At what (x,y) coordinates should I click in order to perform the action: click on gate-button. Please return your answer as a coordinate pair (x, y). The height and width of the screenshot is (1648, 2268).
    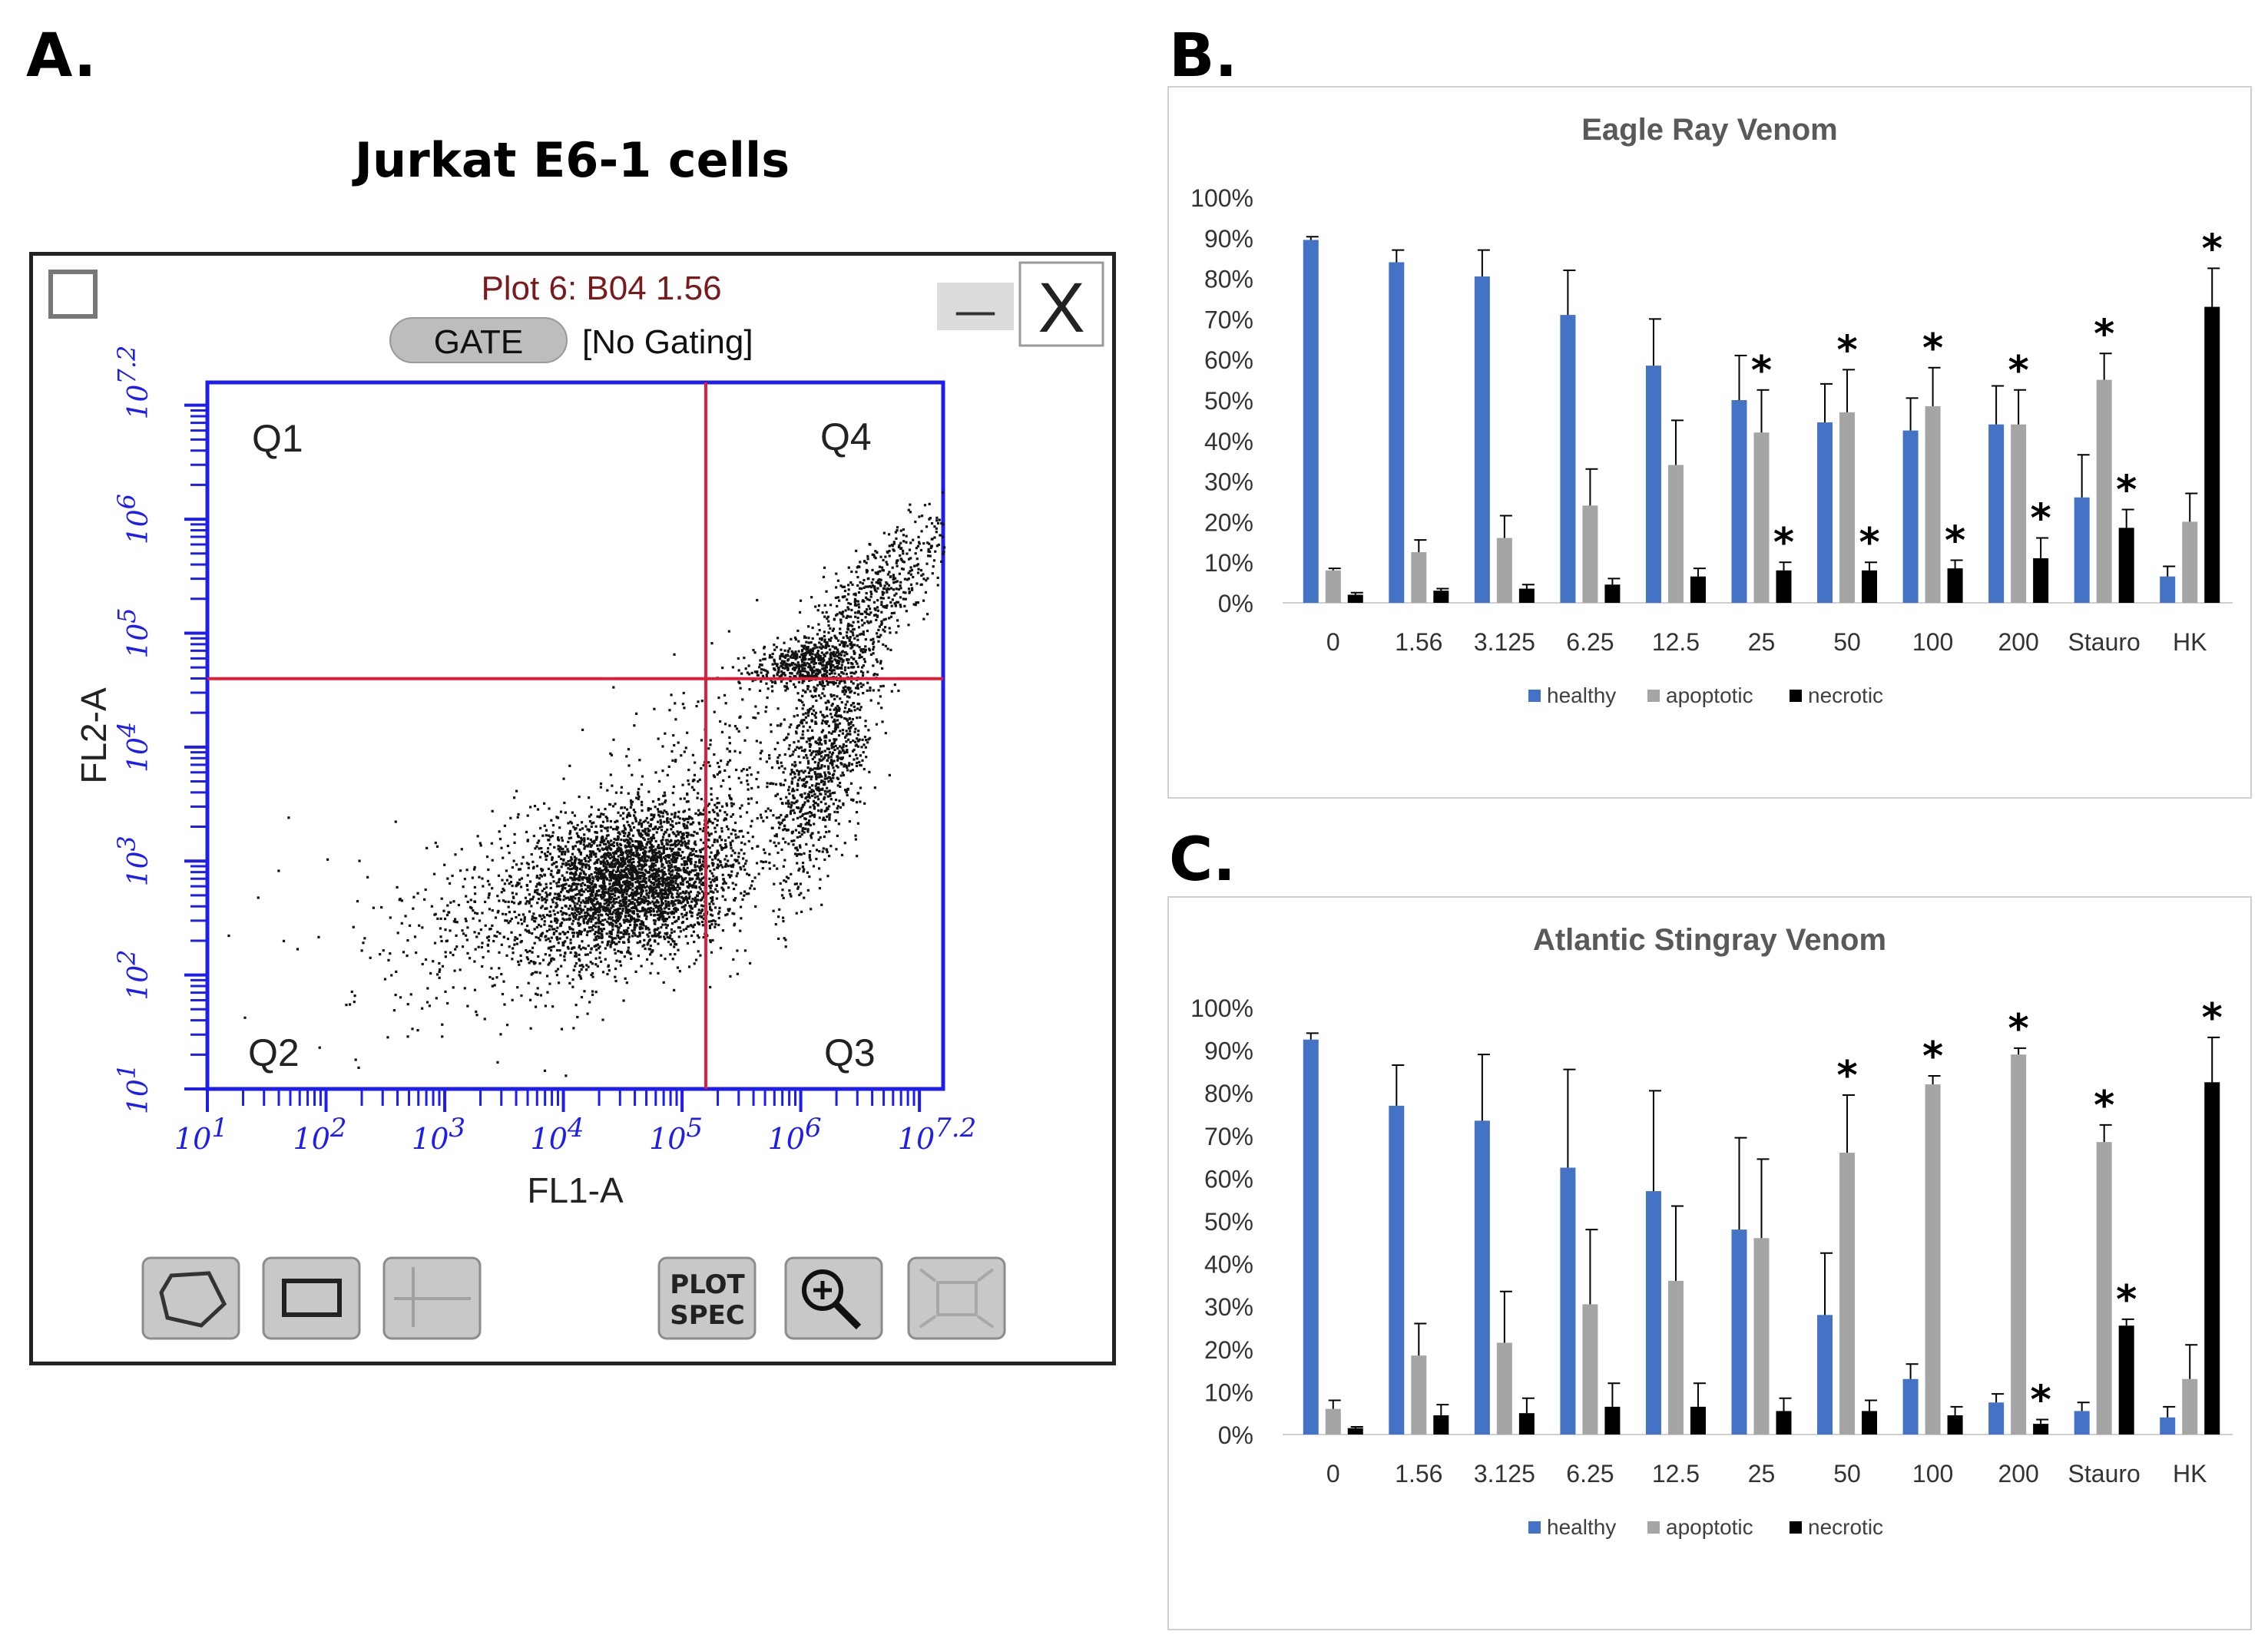
    Looking at the image, I should click on (478, 340).